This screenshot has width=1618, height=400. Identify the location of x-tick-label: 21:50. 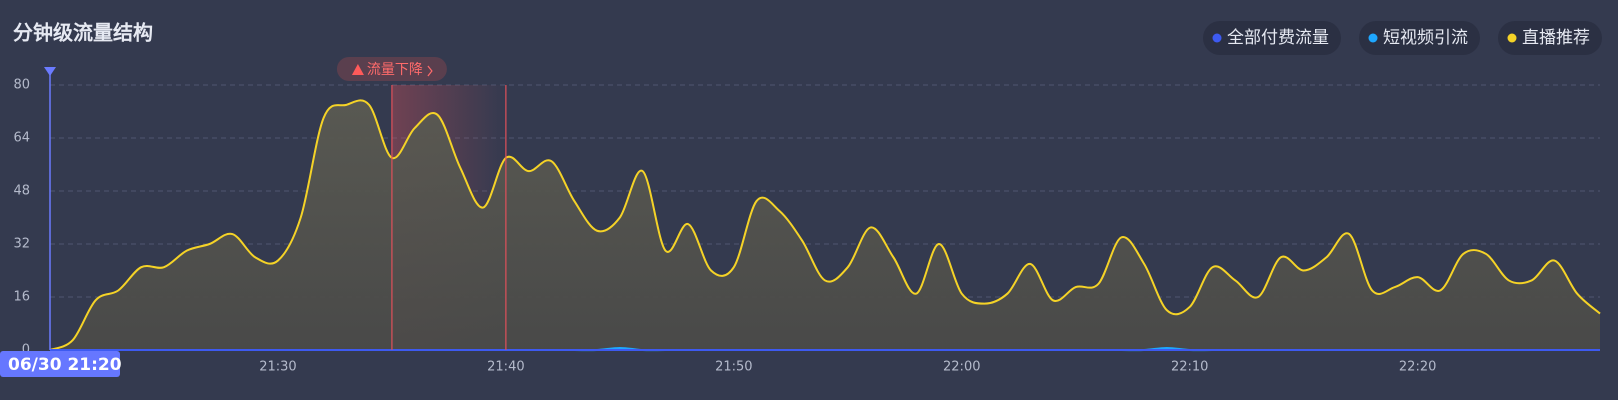
(733, 367).